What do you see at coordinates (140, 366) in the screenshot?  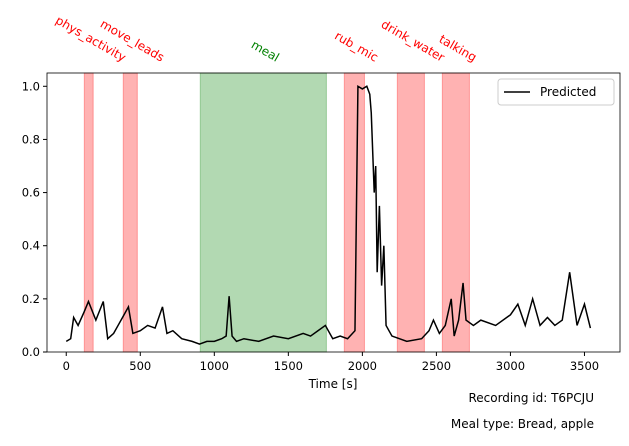 I see `x-tick-label: 500` at bounding box center [140, 366].